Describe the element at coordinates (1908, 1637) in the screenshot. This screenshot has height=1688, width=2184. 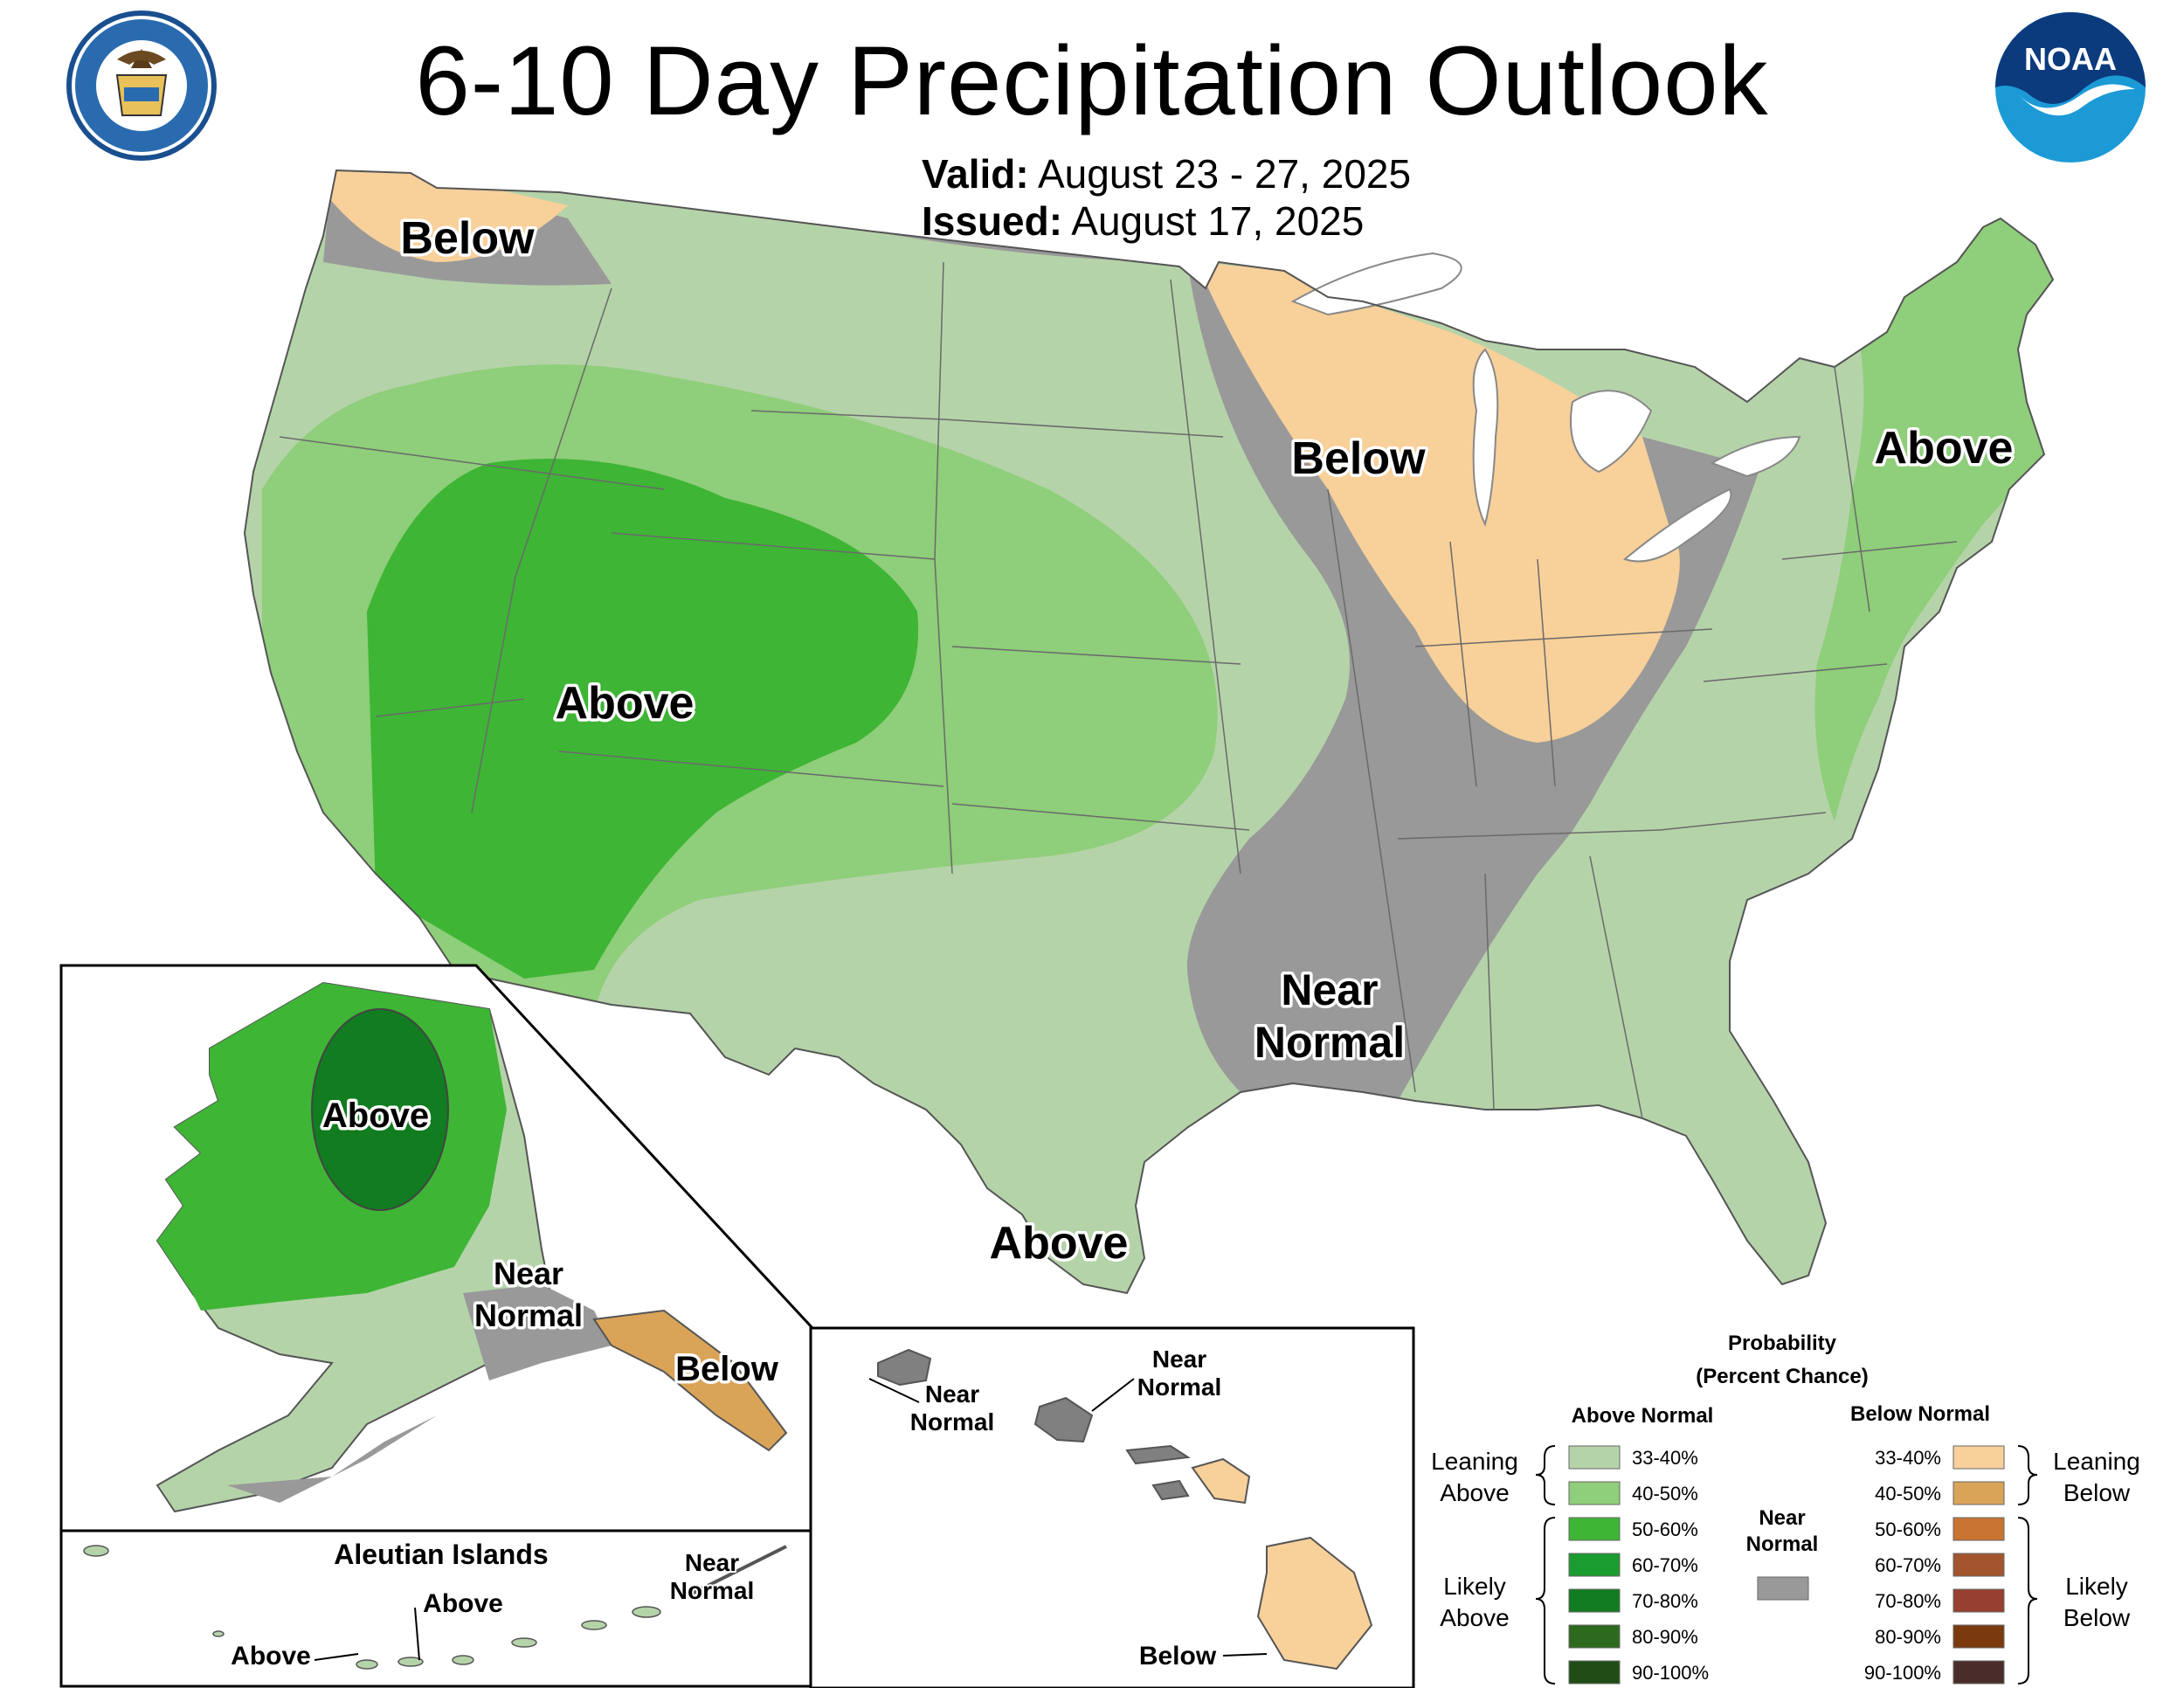
I see `legend-below-range-6: 80-90%` at that location.